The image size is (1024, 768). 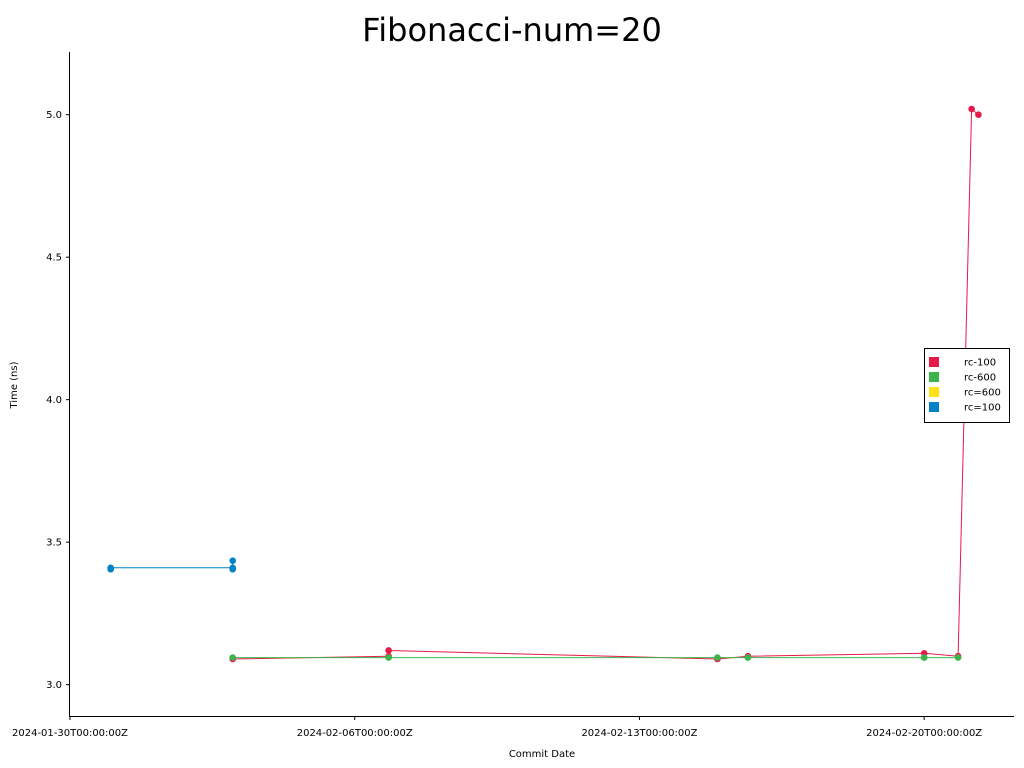 What do you see at coordinates (54, 258) in the screenshot?
I see `y-tick-label: 4.5` at bounding box center [54, 258].